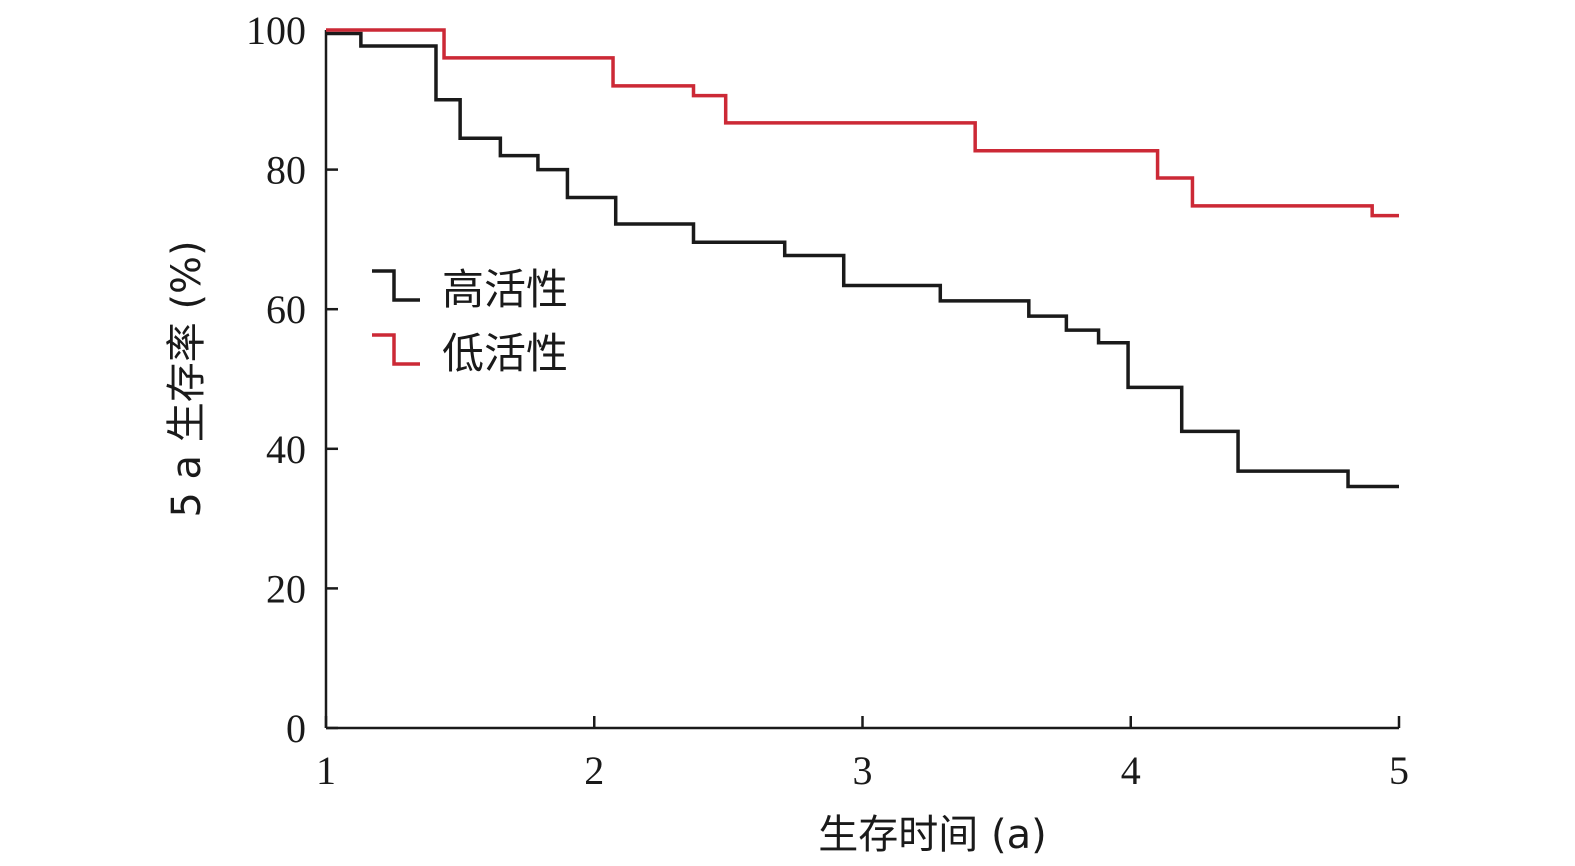 This screenshot has width=1575, height=866. I want to click on legend-label-0: 高活性, so click(505, 289).